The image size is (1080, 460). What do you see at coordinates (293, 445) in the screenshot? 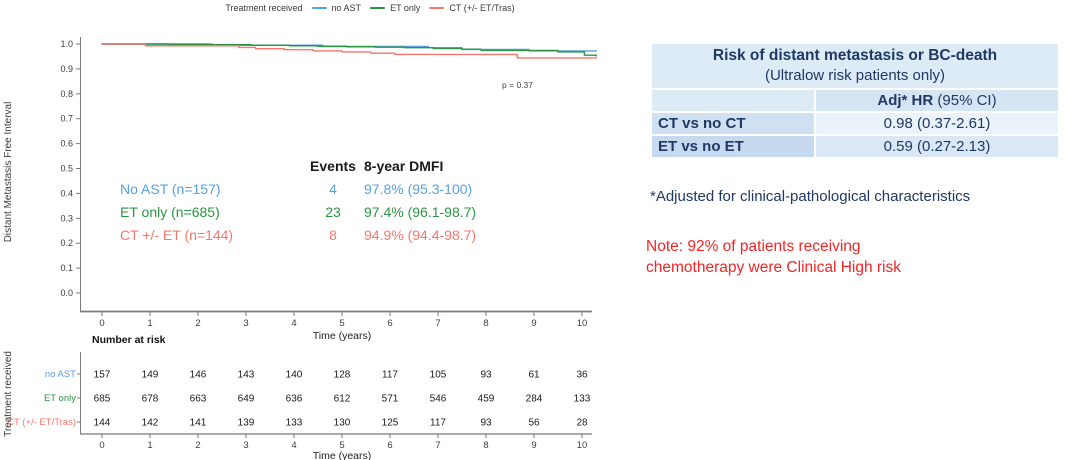
I see `risk-x-tick-label: 4` at bounding box center [293, 445].